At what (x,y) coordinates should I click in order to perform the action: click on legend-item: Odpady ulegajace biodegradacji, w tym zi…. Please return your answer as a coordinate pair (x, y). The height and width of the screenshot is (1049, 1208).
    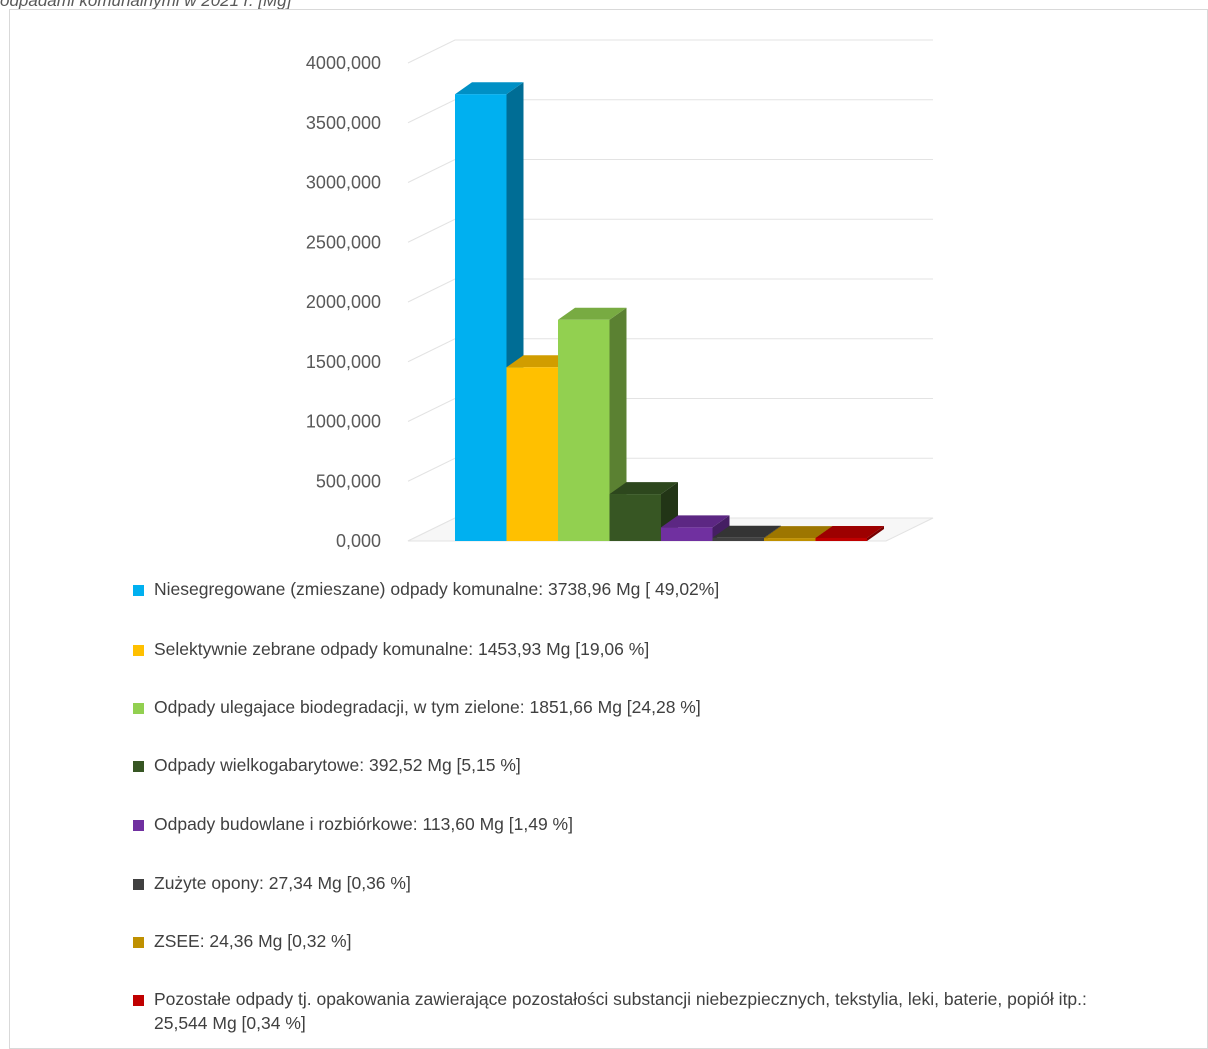
    Looking at the image, I should click on (633, 707).